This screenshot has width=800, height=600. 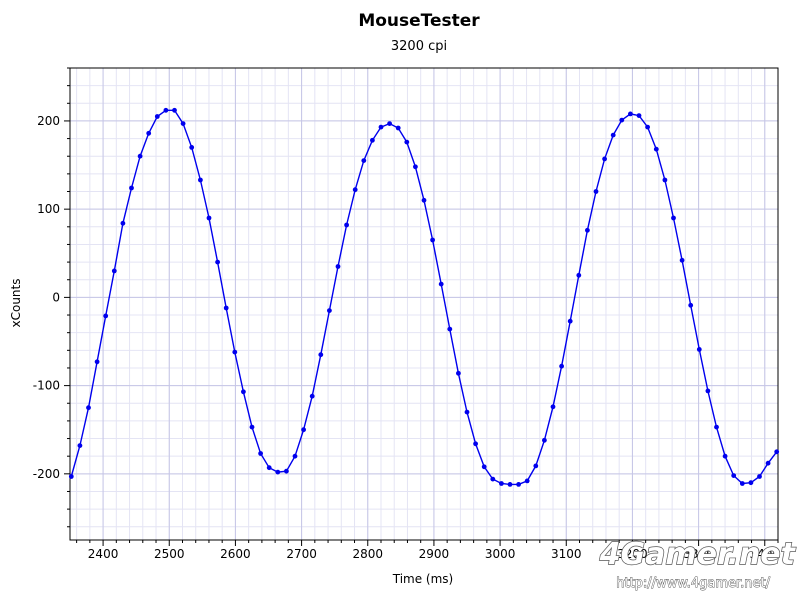 I want to click on y-tick-label: -100, so click(x=46, y=386).